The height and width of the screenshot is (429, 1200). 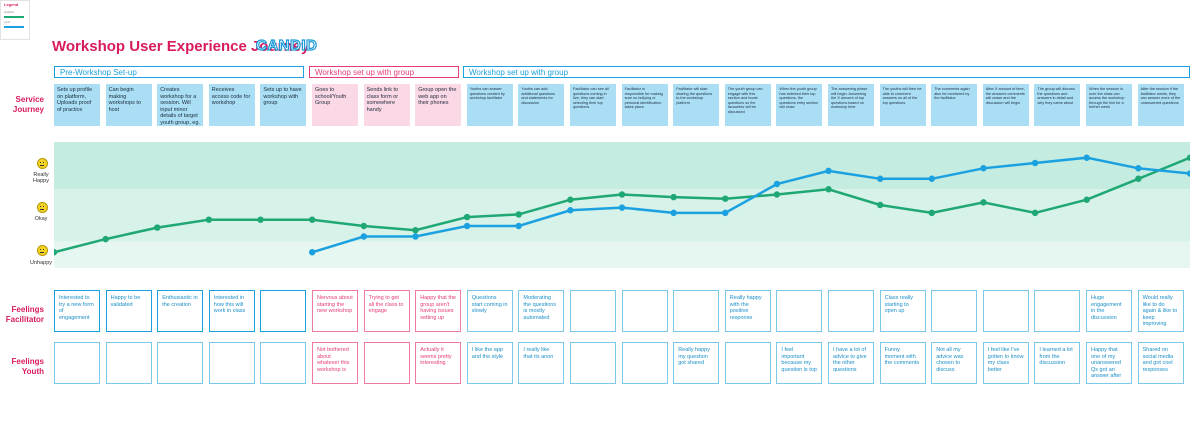 I want to click on fac-card: Huge engagement in the discussion, so click(x=1109, y=311).